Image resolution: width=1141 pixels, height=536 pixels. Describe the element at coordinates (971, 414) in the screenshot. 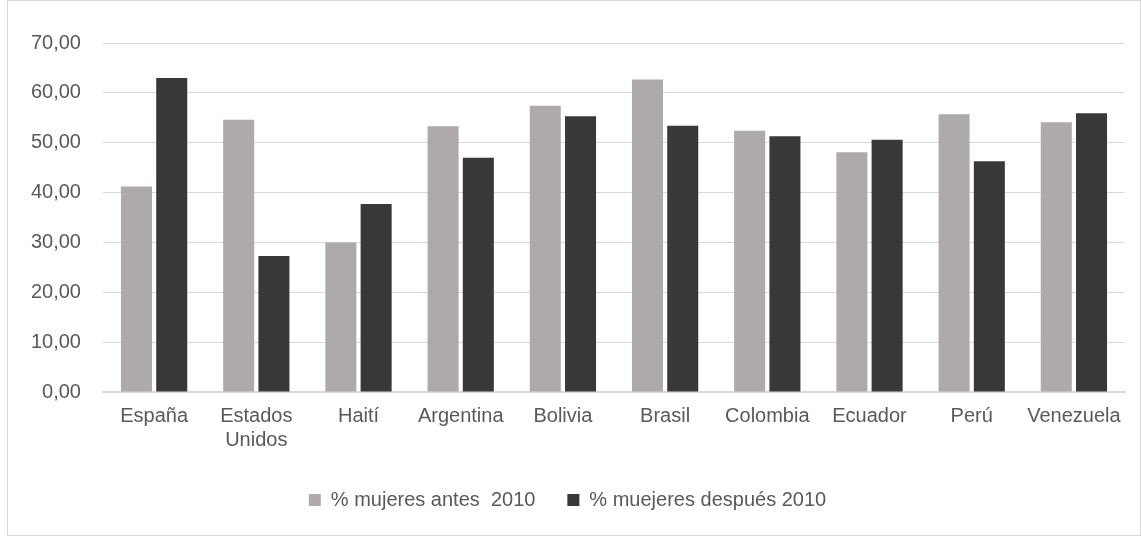

I see `x-tick-label: Perú` at that location.